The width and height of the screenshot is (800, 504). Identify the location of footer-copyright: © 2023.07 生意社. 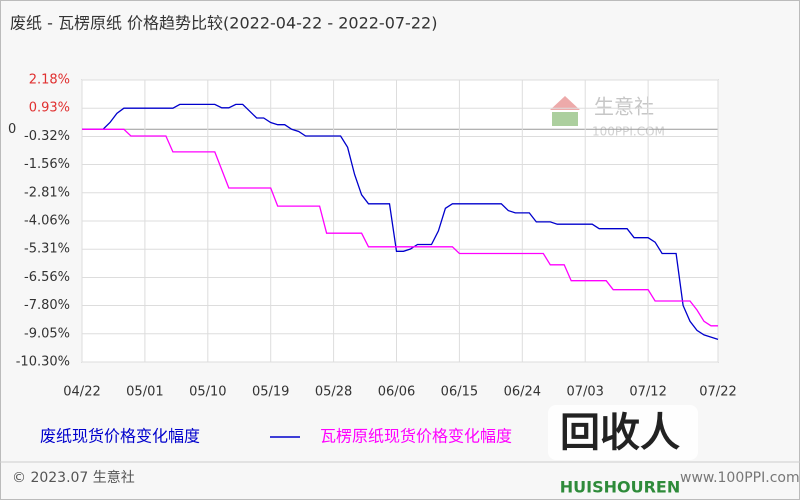
(73, 477).